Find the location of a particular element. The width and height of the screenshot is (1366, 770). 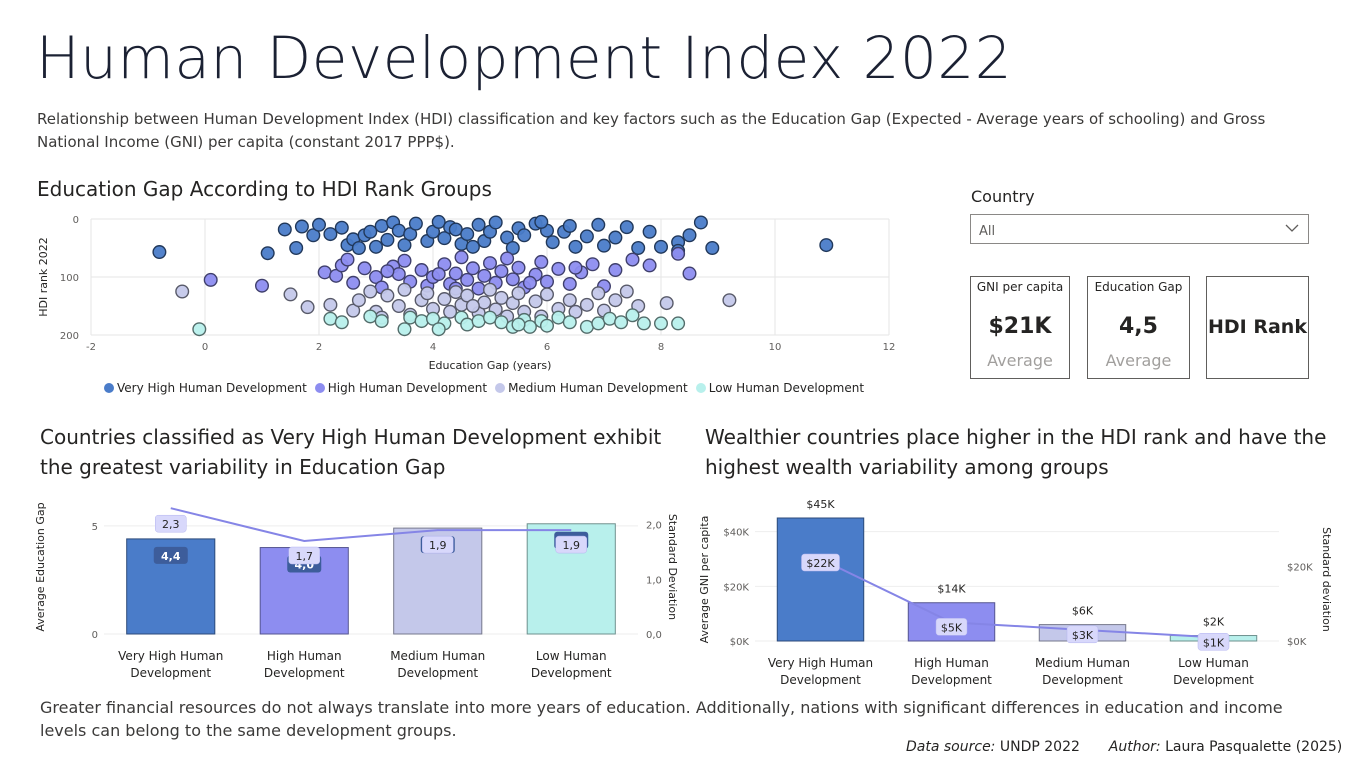

category-label-line1: High Human is located at coordinates (951, 663).